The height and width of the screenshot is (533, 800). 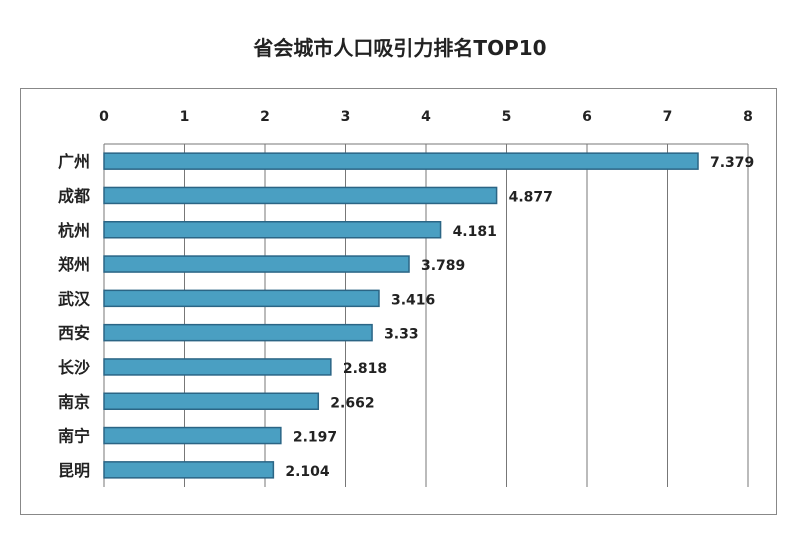 I want to click on category-label: 成都, so click(x=74, y=195).